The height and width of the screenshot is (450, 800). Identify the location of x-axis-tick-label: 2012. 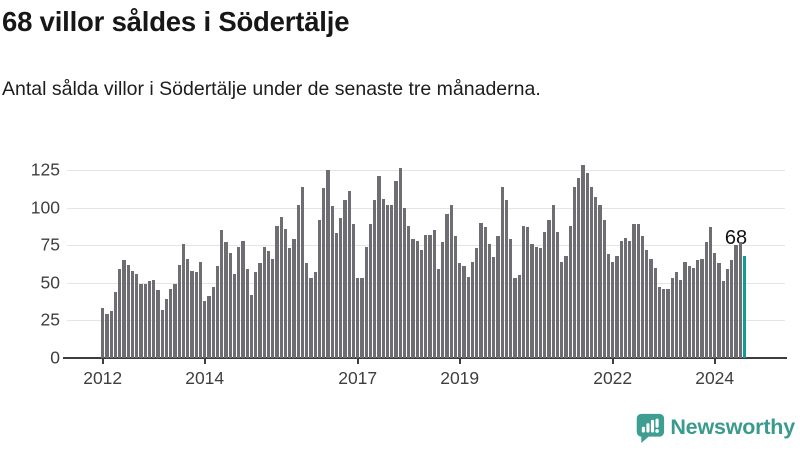
(103, 378).